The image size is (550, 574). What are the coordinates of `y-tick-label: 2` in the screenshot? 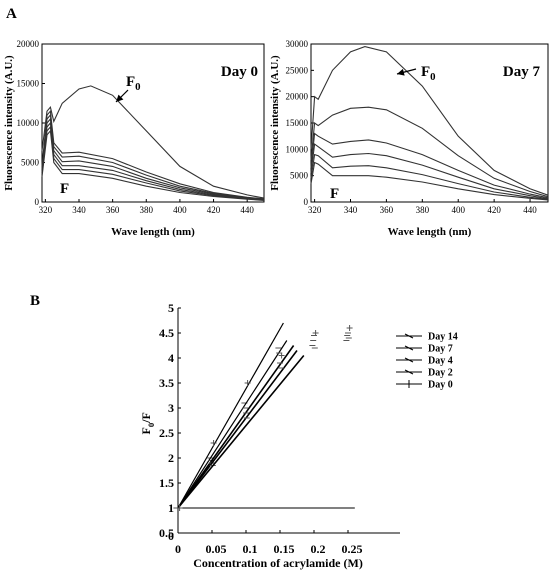 It's located at (171, 458).